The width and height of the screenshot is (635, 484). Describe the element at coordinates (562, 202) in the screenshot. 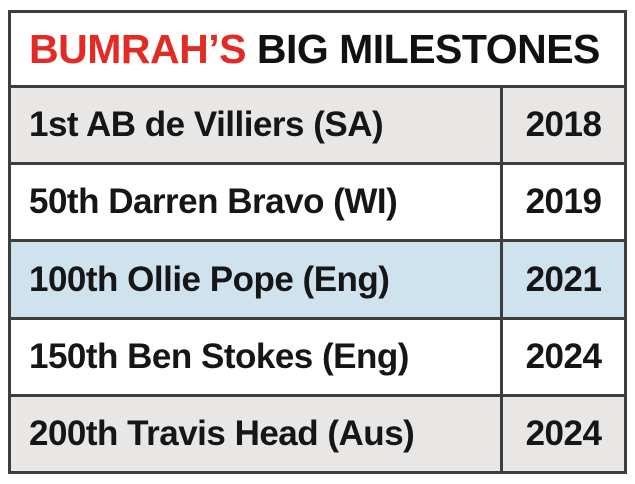

I see `year-cell: 2019` at that location.